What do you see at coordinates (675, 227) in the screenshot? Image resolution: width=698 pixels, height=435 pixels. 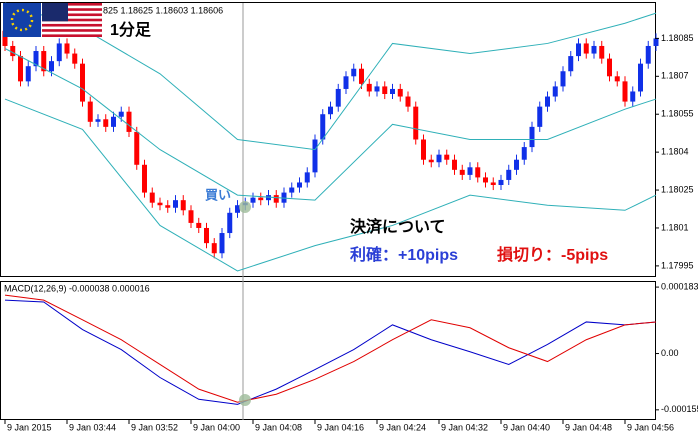 I see `y-tick-label: 1.1801` at bounding box center [675, 227].